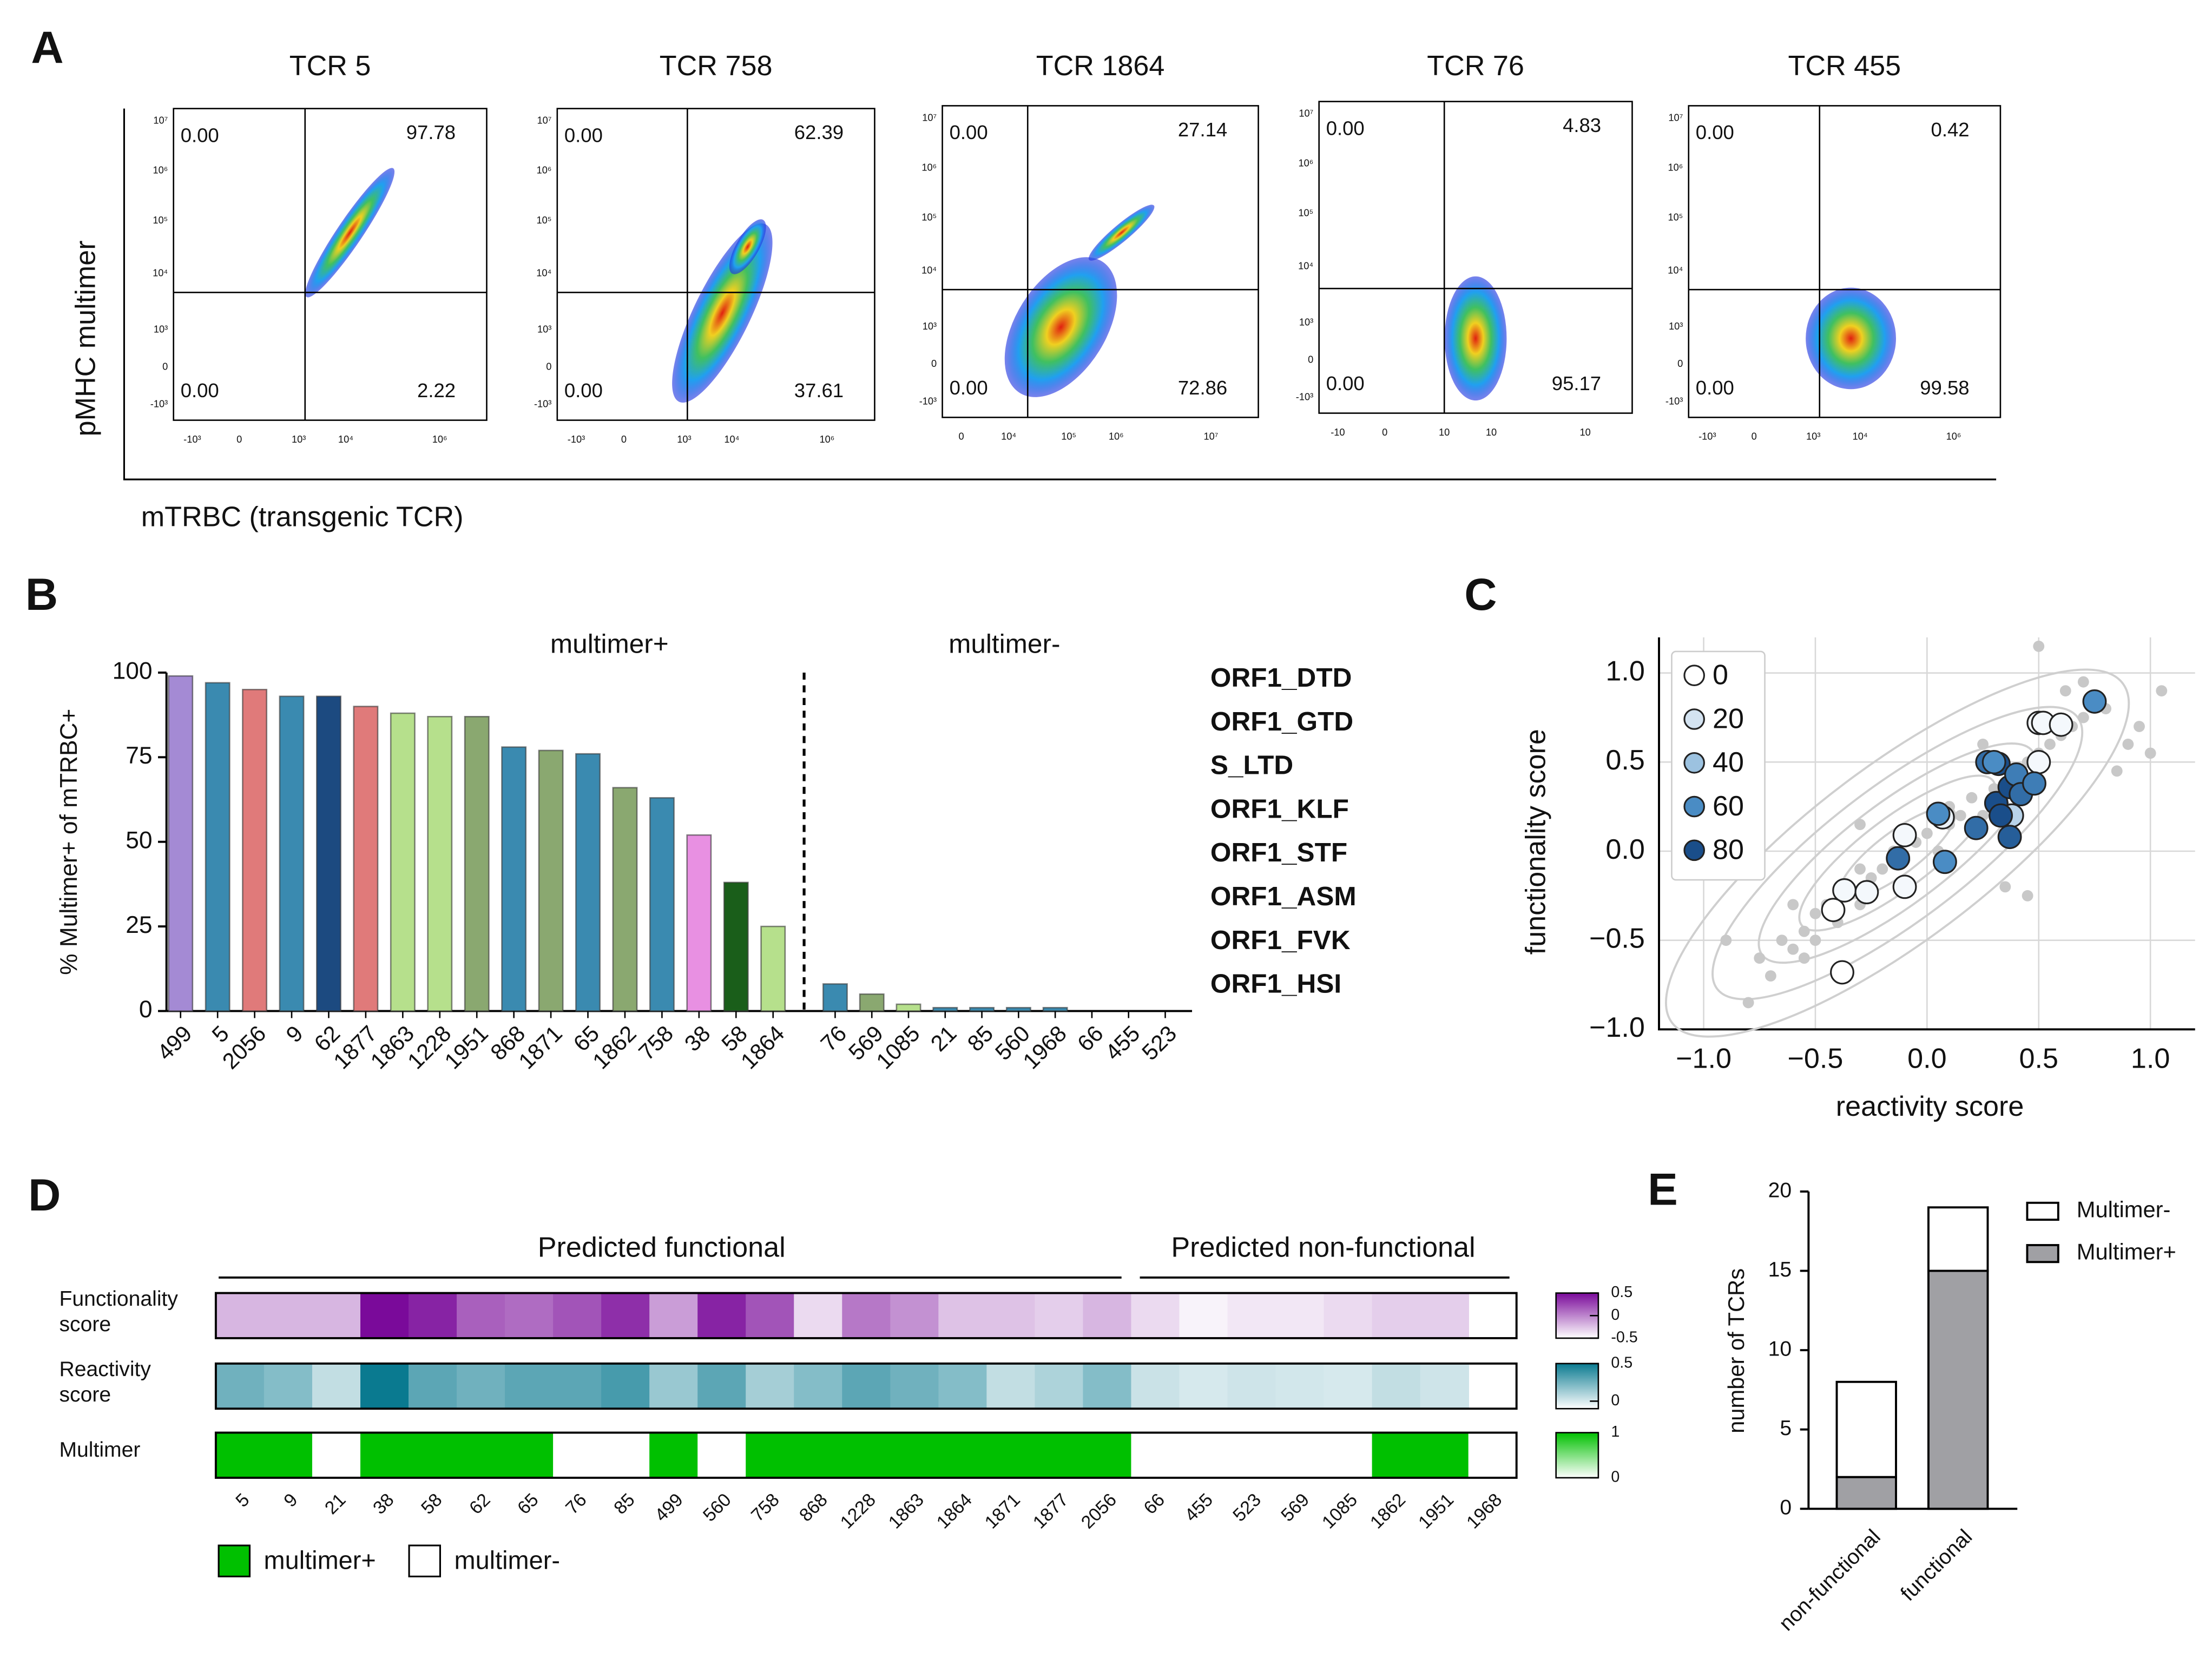 The height and width of the screenshot is (1678, 2212). What do you see at coordinates (1283, 896) in the screenshot?
I see `legend-label: ORF1_ASM` at bounding box center [1283, 896].